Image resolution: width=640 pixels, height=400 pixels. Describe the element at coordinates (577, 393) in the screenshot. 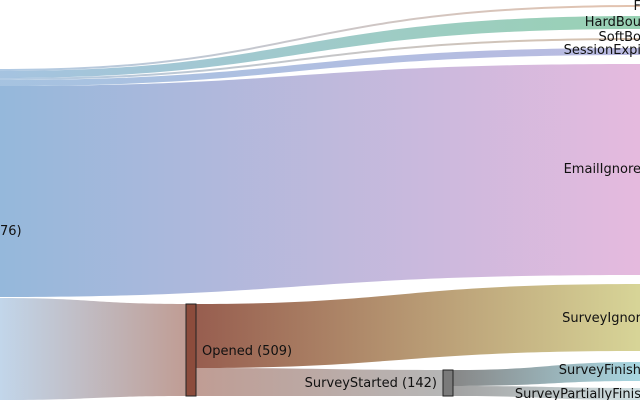

I see `label-survey-partially-finished: SurveyPartiallyFinis` at that location.